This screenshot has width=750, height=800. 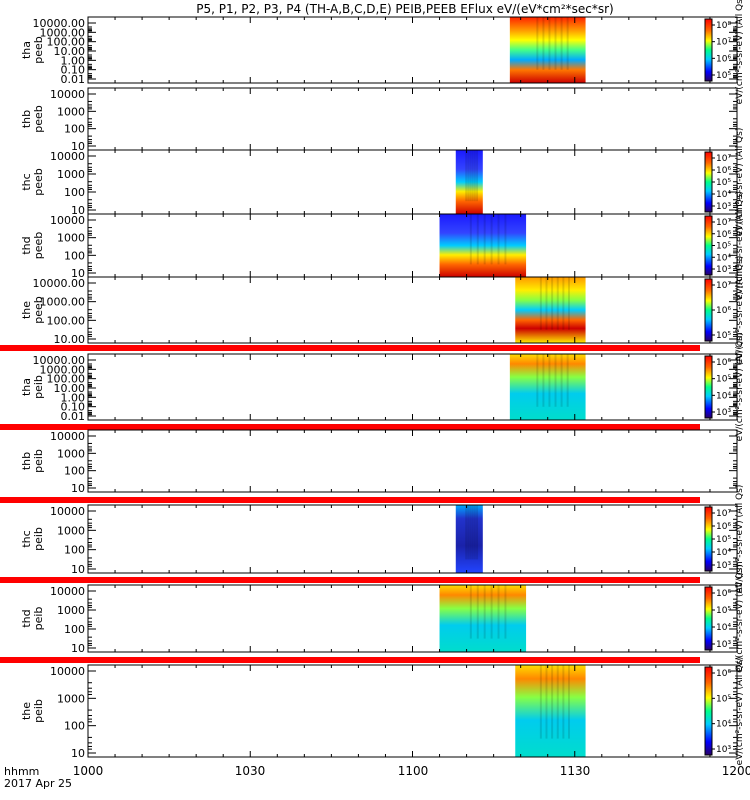 What do you see at coordinates (379, 120) in the screenshot?
I see `panel-thb-peeb: 10000 1000 100 10 thb peeb` at bounding box center [379, 120].